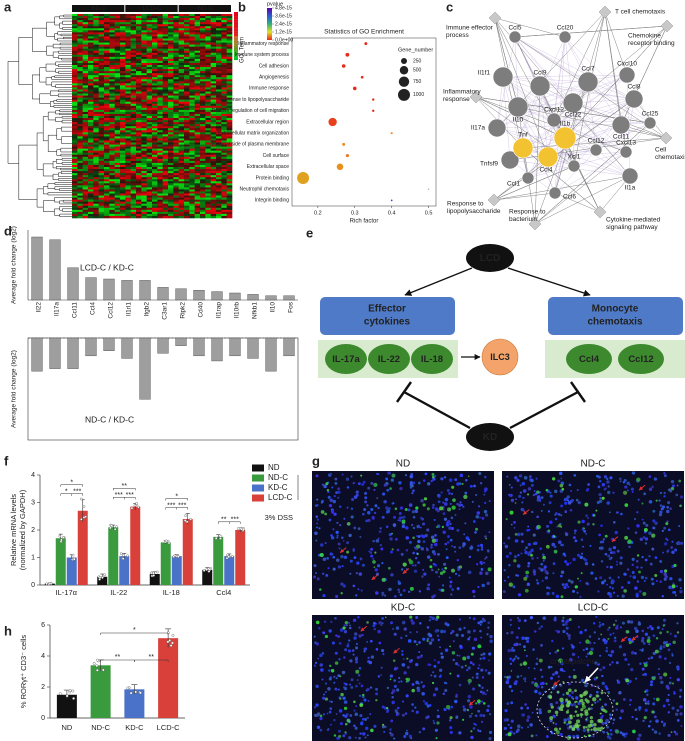 The height and width of the screenshot is (741, 685). I want to click on annotation: 3% DSS, so click(279, 517).